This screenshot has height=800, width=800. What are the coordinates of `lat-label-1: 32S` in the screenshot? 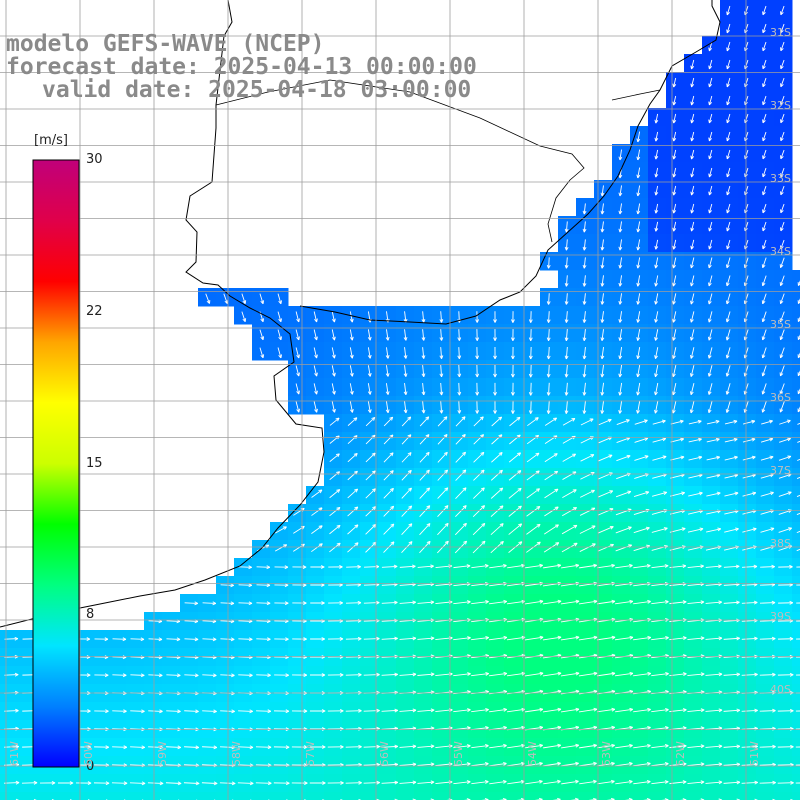 It's located at (780, 105).